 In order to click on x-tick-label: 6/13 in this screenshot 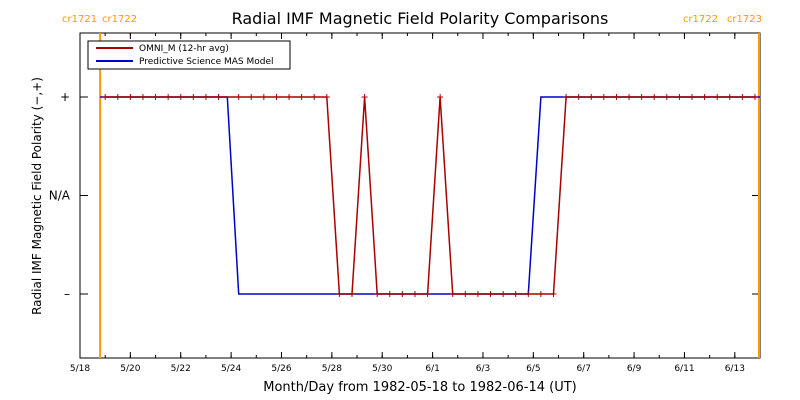, I will do `click(735, 369)`.